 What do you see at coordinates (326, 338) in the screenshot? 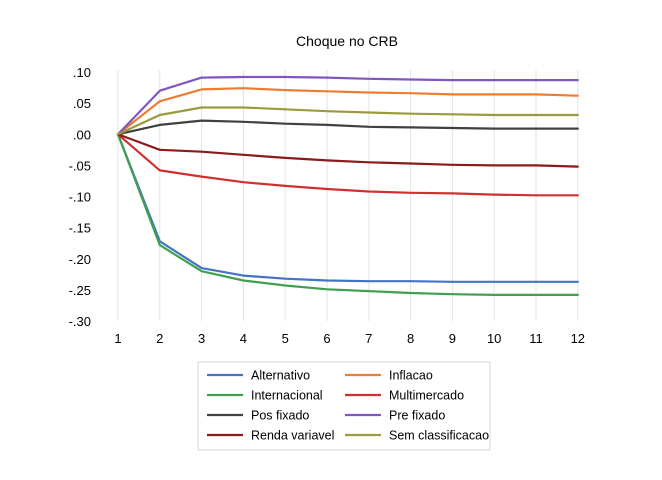
I see `x-tick-label: 6` at bounding box center [326, 338].